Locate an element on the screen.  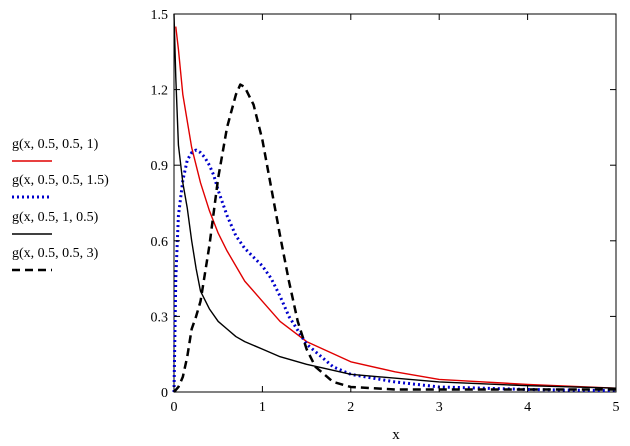
y-tick-label: 1.5 is located at coordinates (160, 15).